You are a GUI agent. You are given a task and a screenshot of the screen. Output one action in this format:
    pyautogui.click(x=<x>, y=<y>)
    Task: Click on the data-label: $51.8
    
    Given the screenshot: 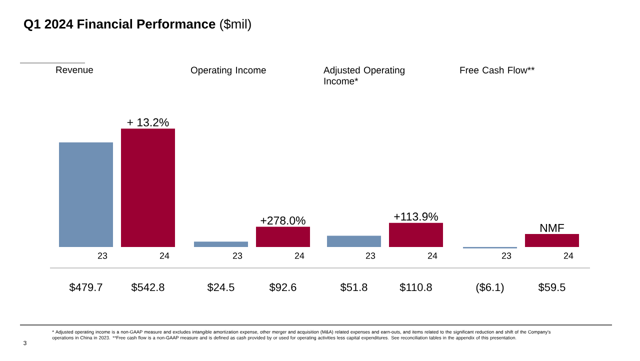 What is the action you would take?
    pyautogui.click(x=354, y=287)
    